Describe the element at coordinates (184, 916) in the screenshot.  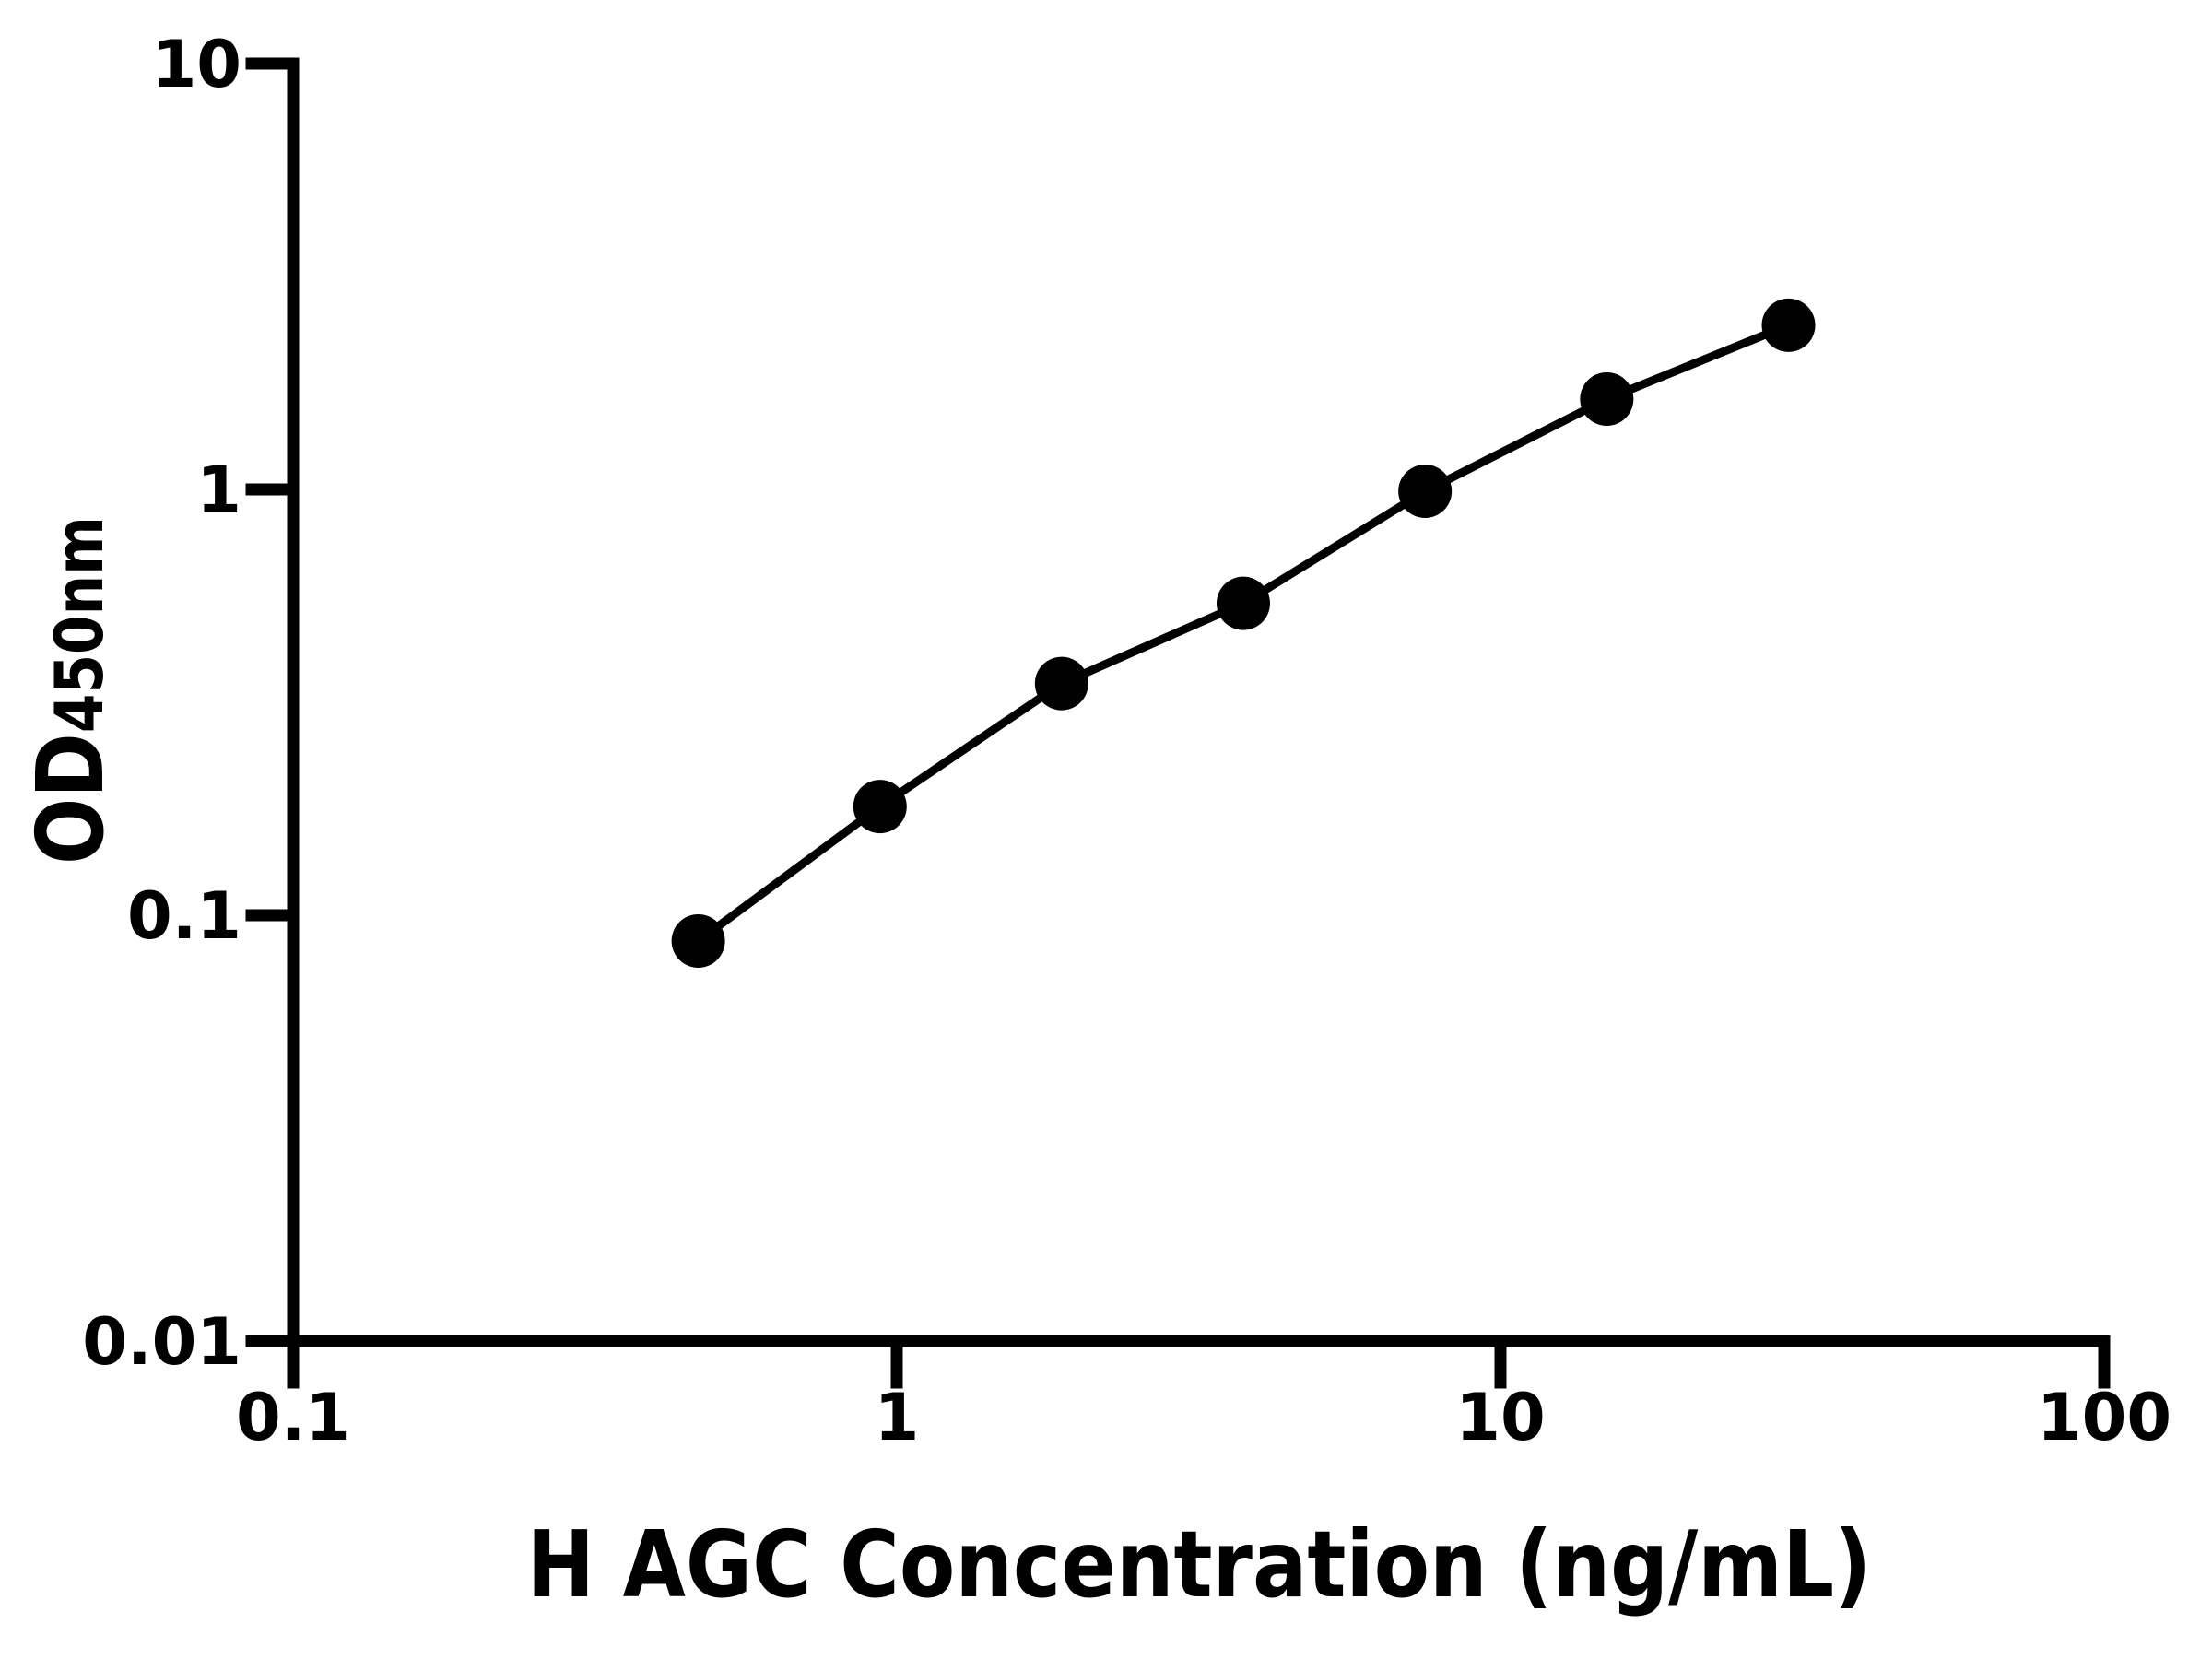
I see `y-tick-label: 0.1` at that location.